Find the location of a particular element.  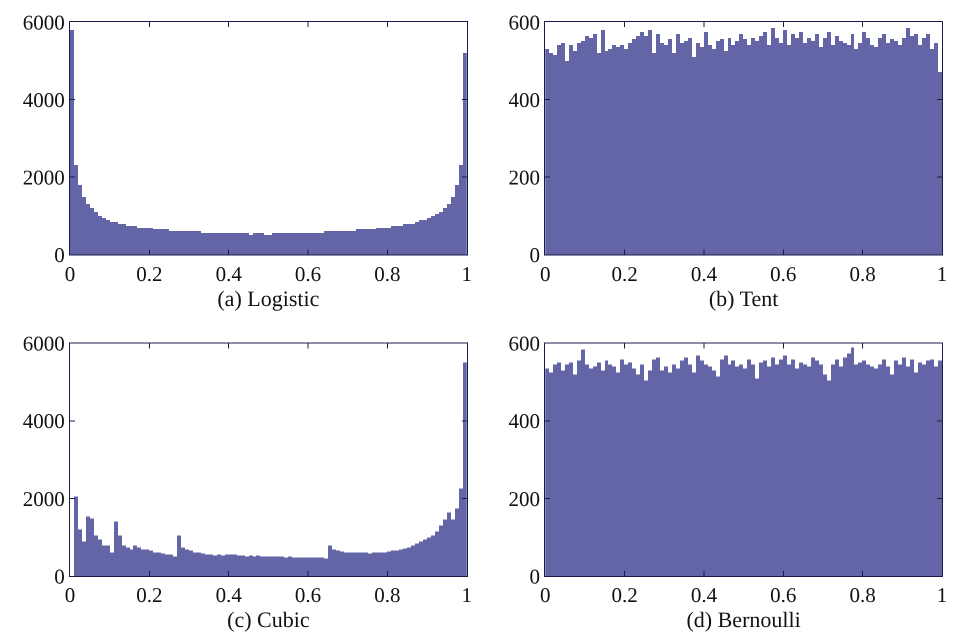

x-axis-title: (a) Logistic is located at coordinates (268, 298).